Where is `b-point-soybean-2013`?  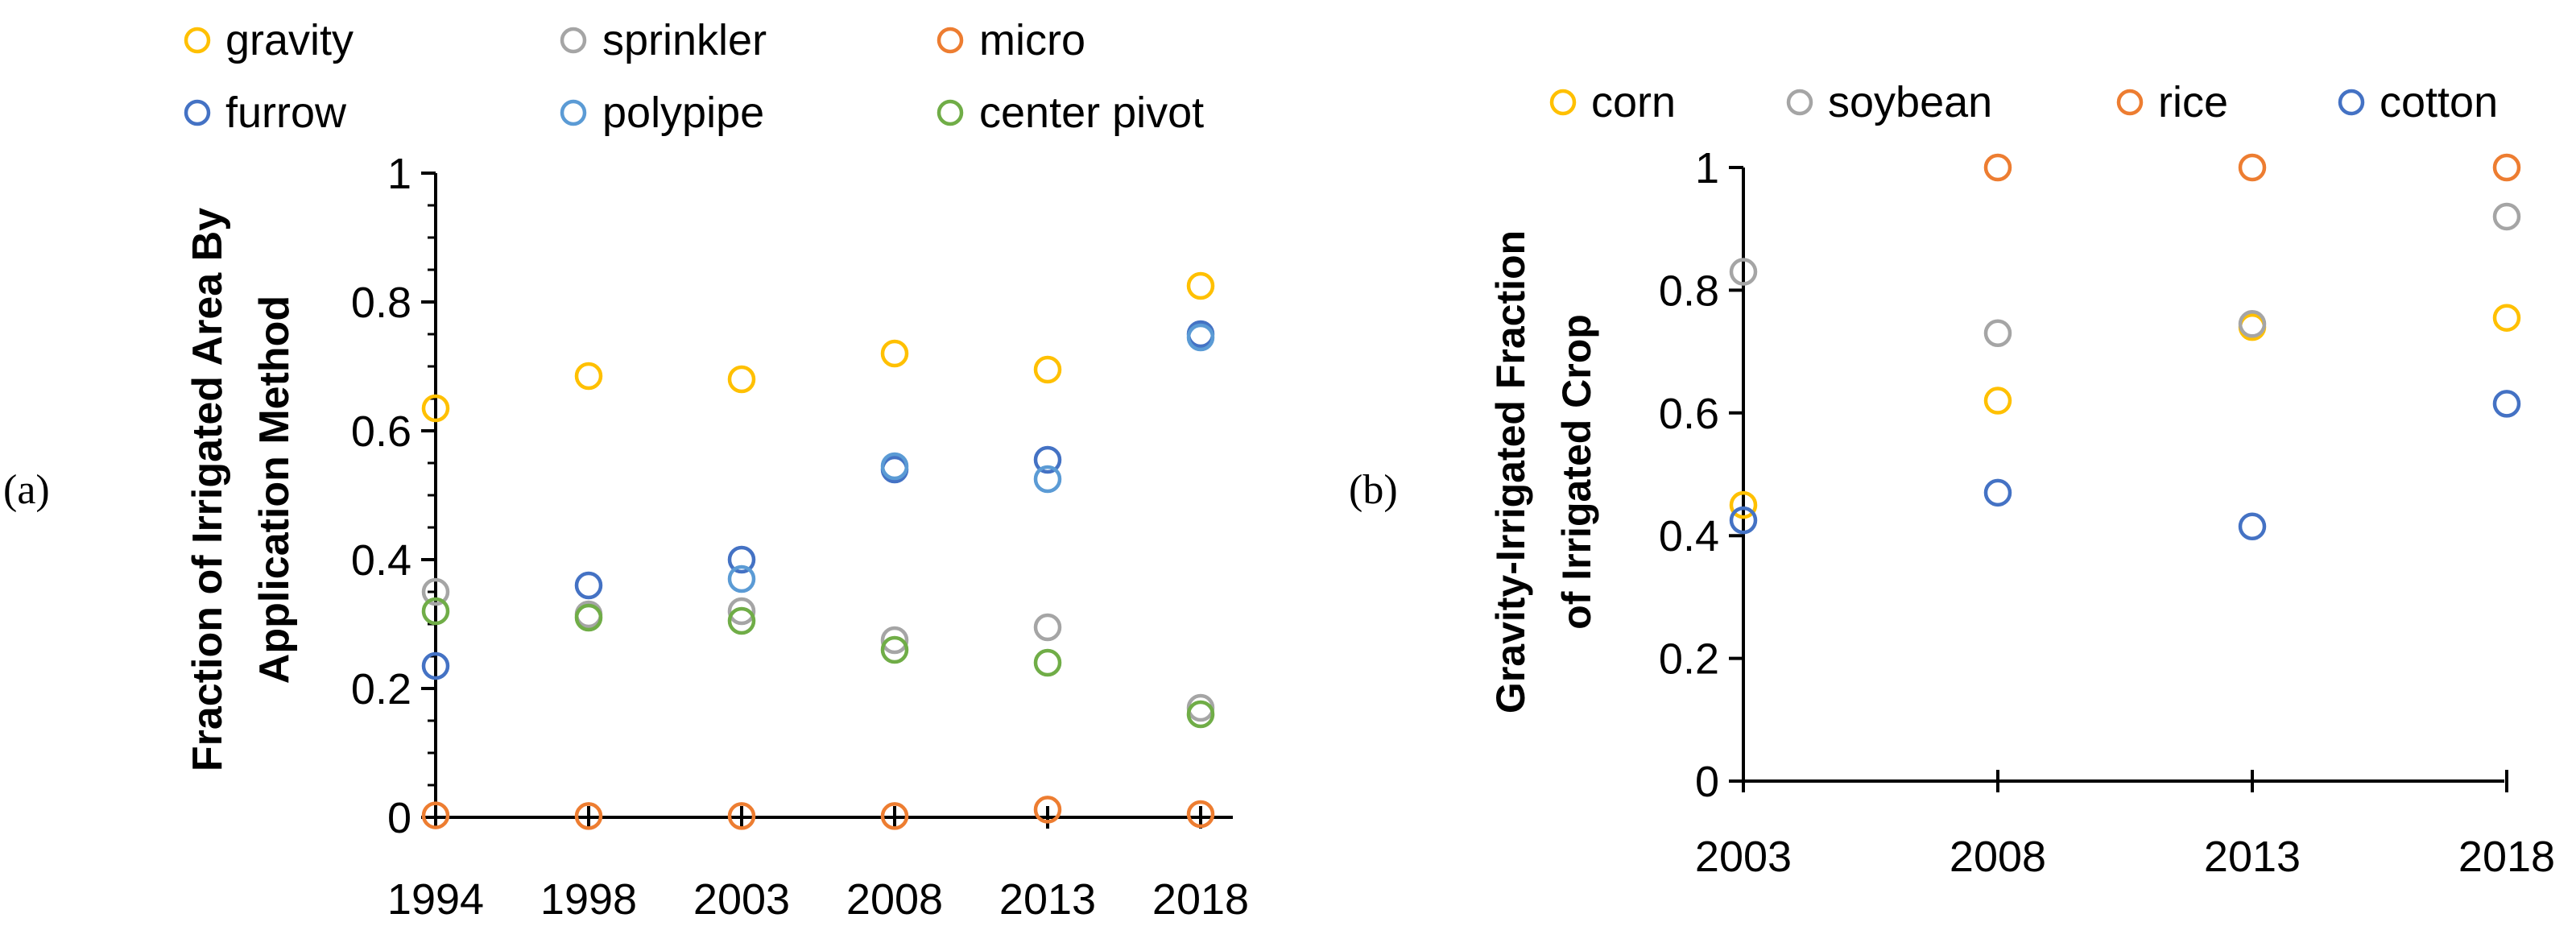
b-point-soybean-2013 is located at coordinates (2252, 324).